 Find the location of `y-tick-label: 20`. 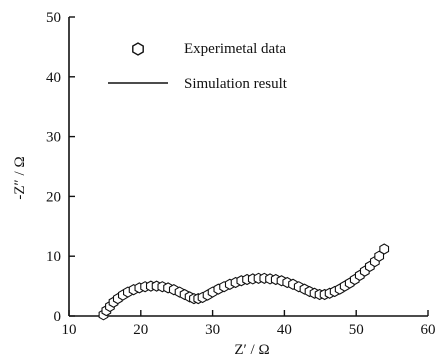

y-tick-label: 20 is located at coordinates (53, 197).